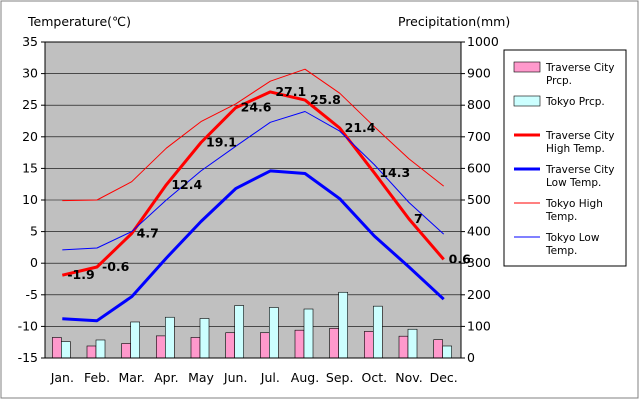 This screenshot has width=640, height=400. What do you see at coordinates (131, 377) in the screenshot?
I see `x-tick-label: Mar.` at bounding box center [131, 377].